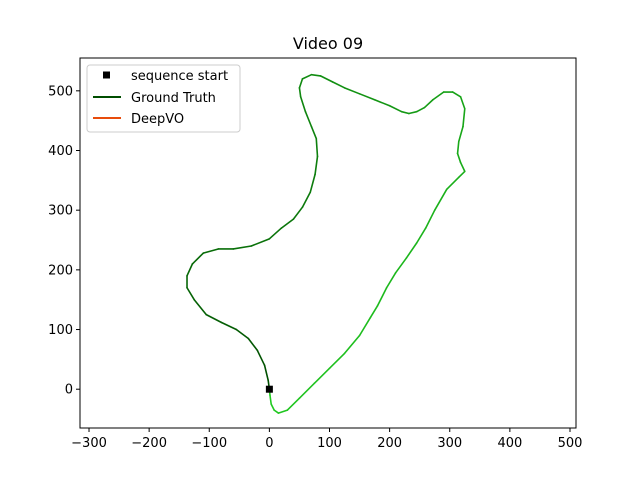 Image resolution: width=640 pixels, height=480 pixels. Describe the element at coordinates (329, 443) in the screenshot. I see `x-tick-label: 100` at that location.